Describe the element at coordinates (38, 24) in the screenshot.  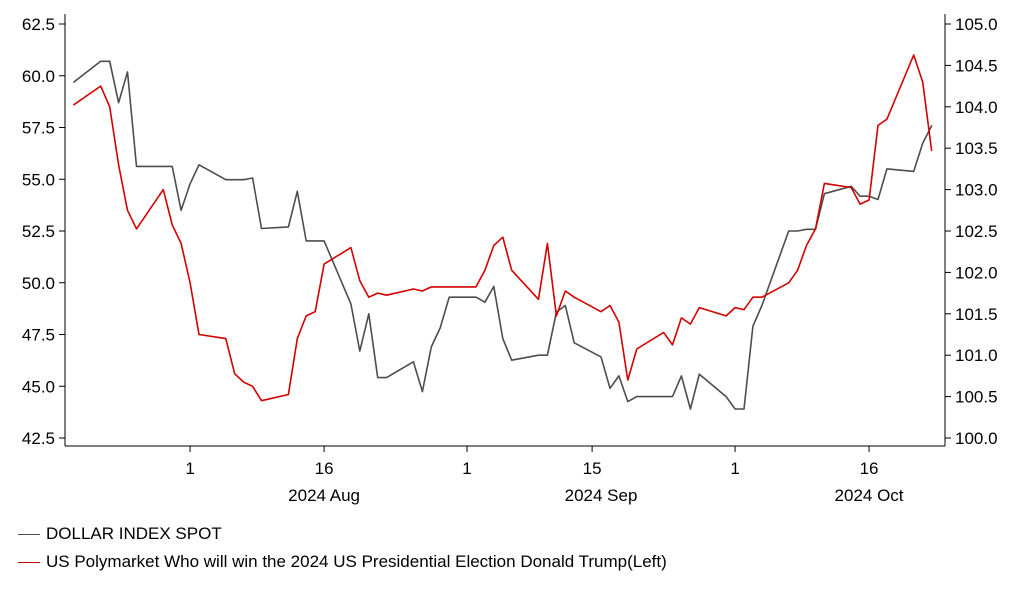
I see `y-left-tick-label: 62.5` at that location.